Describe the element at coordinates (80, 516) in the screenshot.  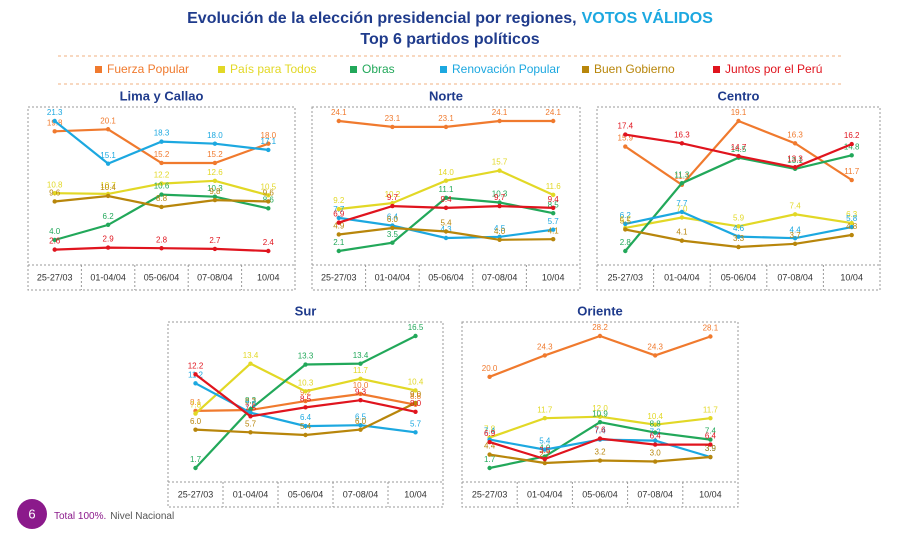
I see `footnote-total: Total 100%.` at that location.